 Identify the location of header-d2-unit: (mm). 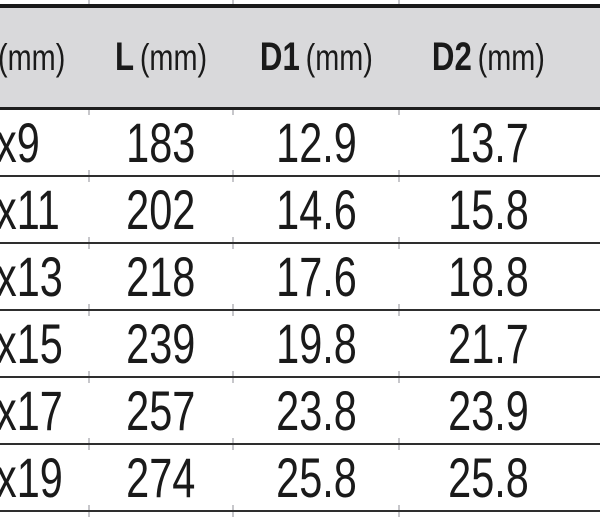
(511, 57).